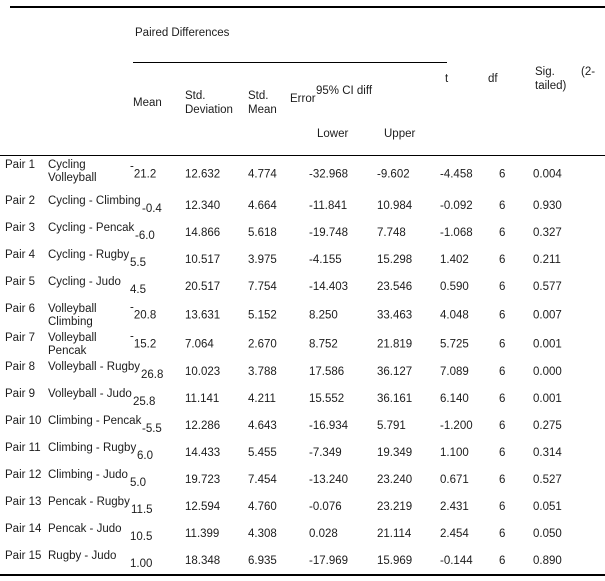 Image resolution: width=605 pixels, height=581 pixels. I want to click on ci-lower-value: -17.969, so click(329, 561).